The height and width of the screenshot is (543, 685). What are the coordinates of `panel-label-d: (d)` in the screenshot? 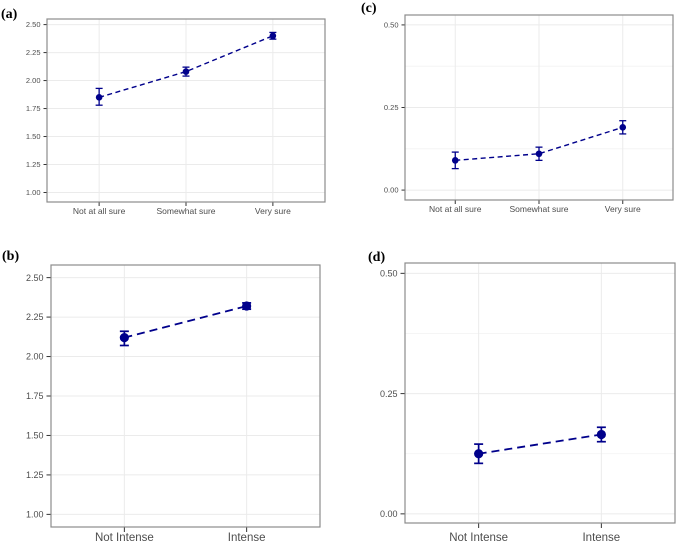 It's located at (377, 257).